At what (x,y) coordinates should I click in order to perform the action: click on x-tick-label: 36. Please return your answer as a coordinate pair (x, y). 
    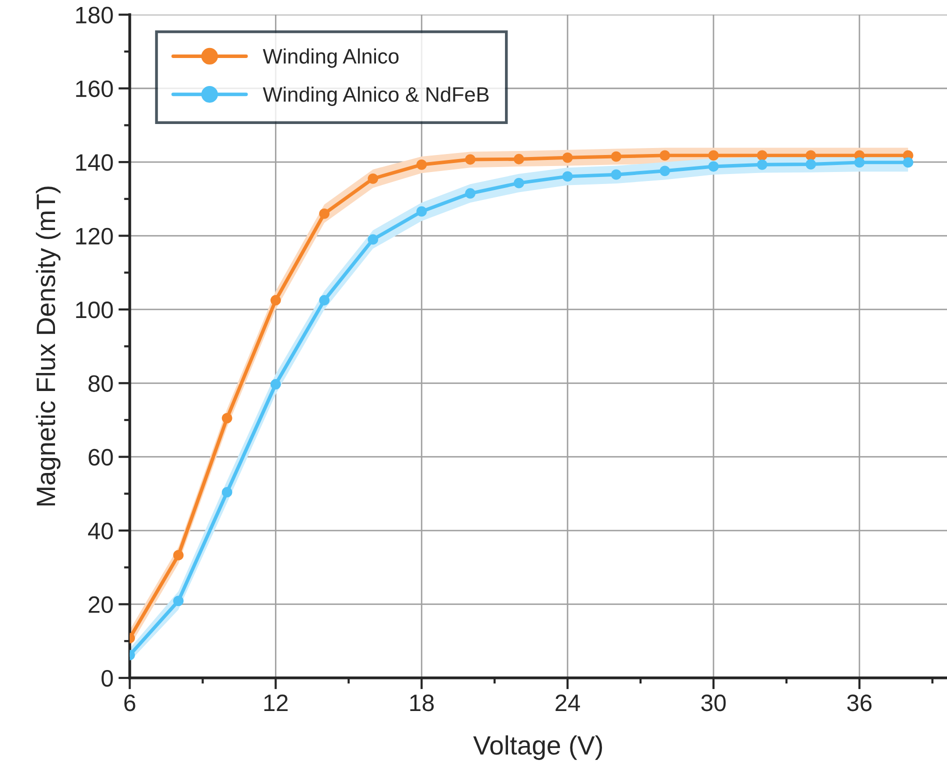
    Looking at the image, I should click on (859, 703).